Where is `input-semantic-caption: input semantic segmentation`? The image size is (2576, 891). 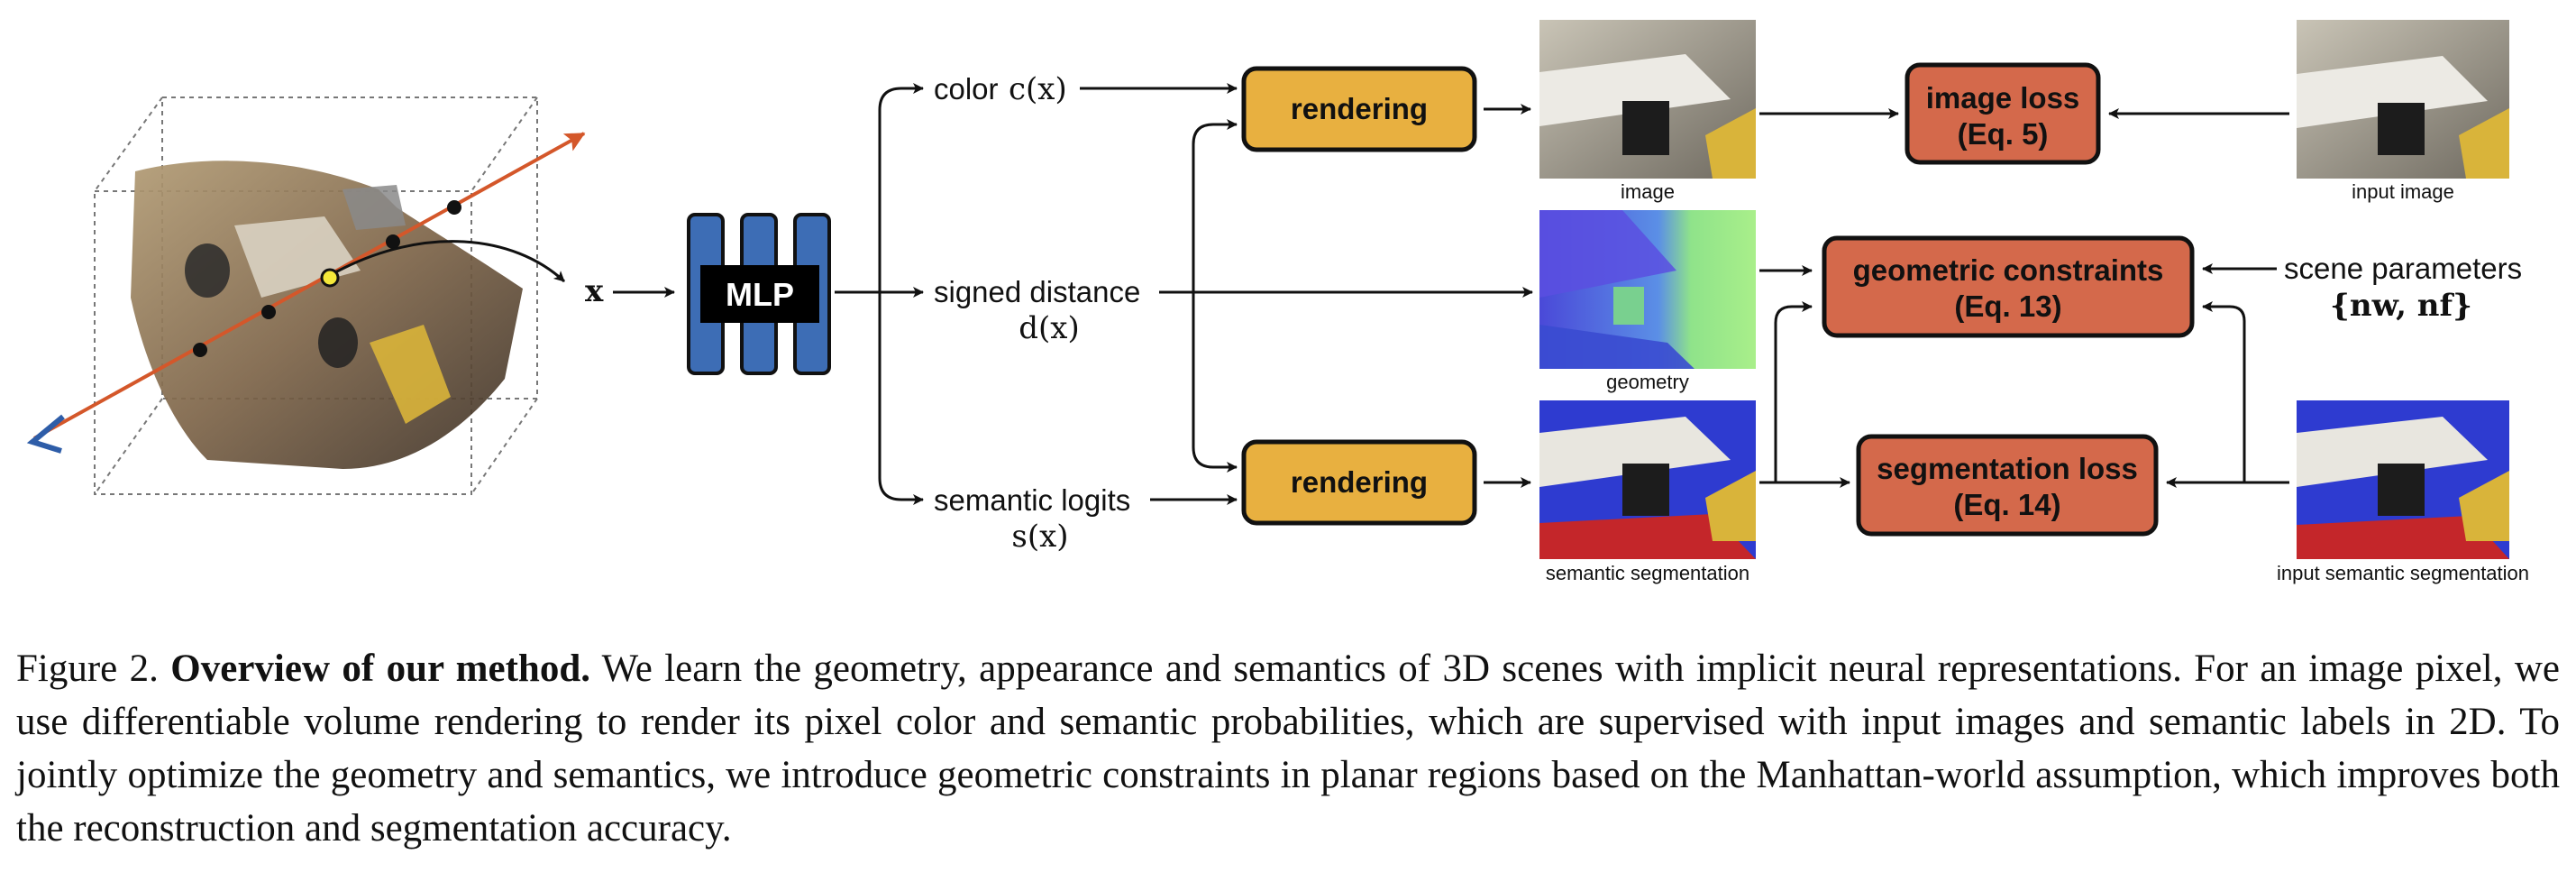
input-semantic-caption: input semantic segmentation is located at coordinates (2403, 573).